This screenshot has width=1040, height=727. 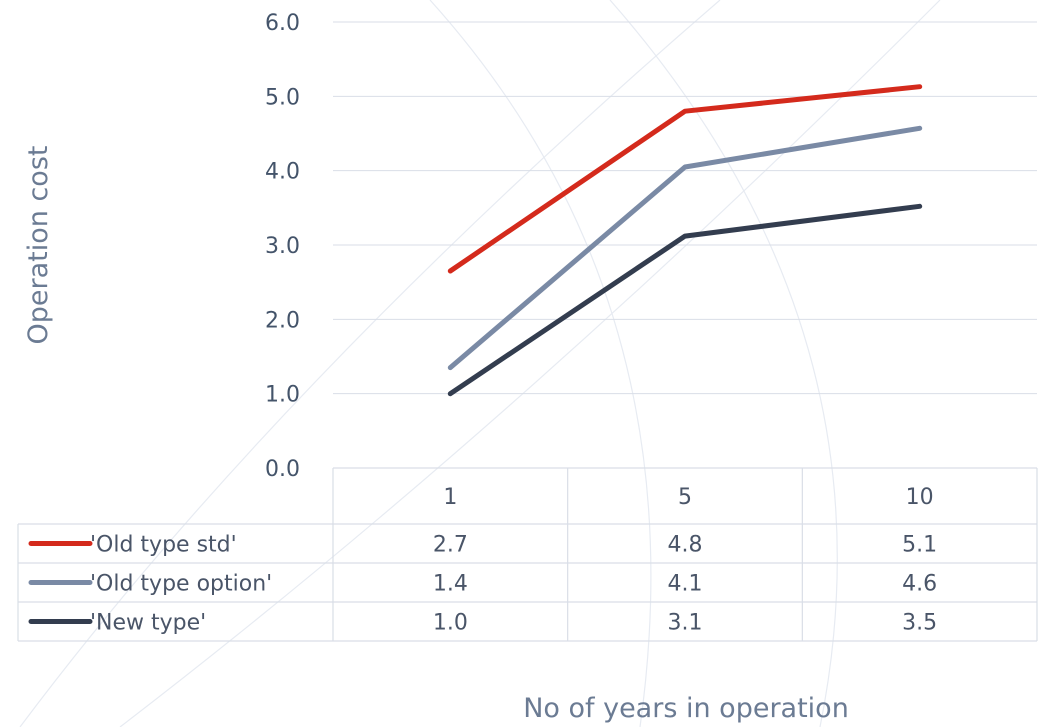 I want to click on y-axis-title: Operation cost, so click(x=38, y=245).